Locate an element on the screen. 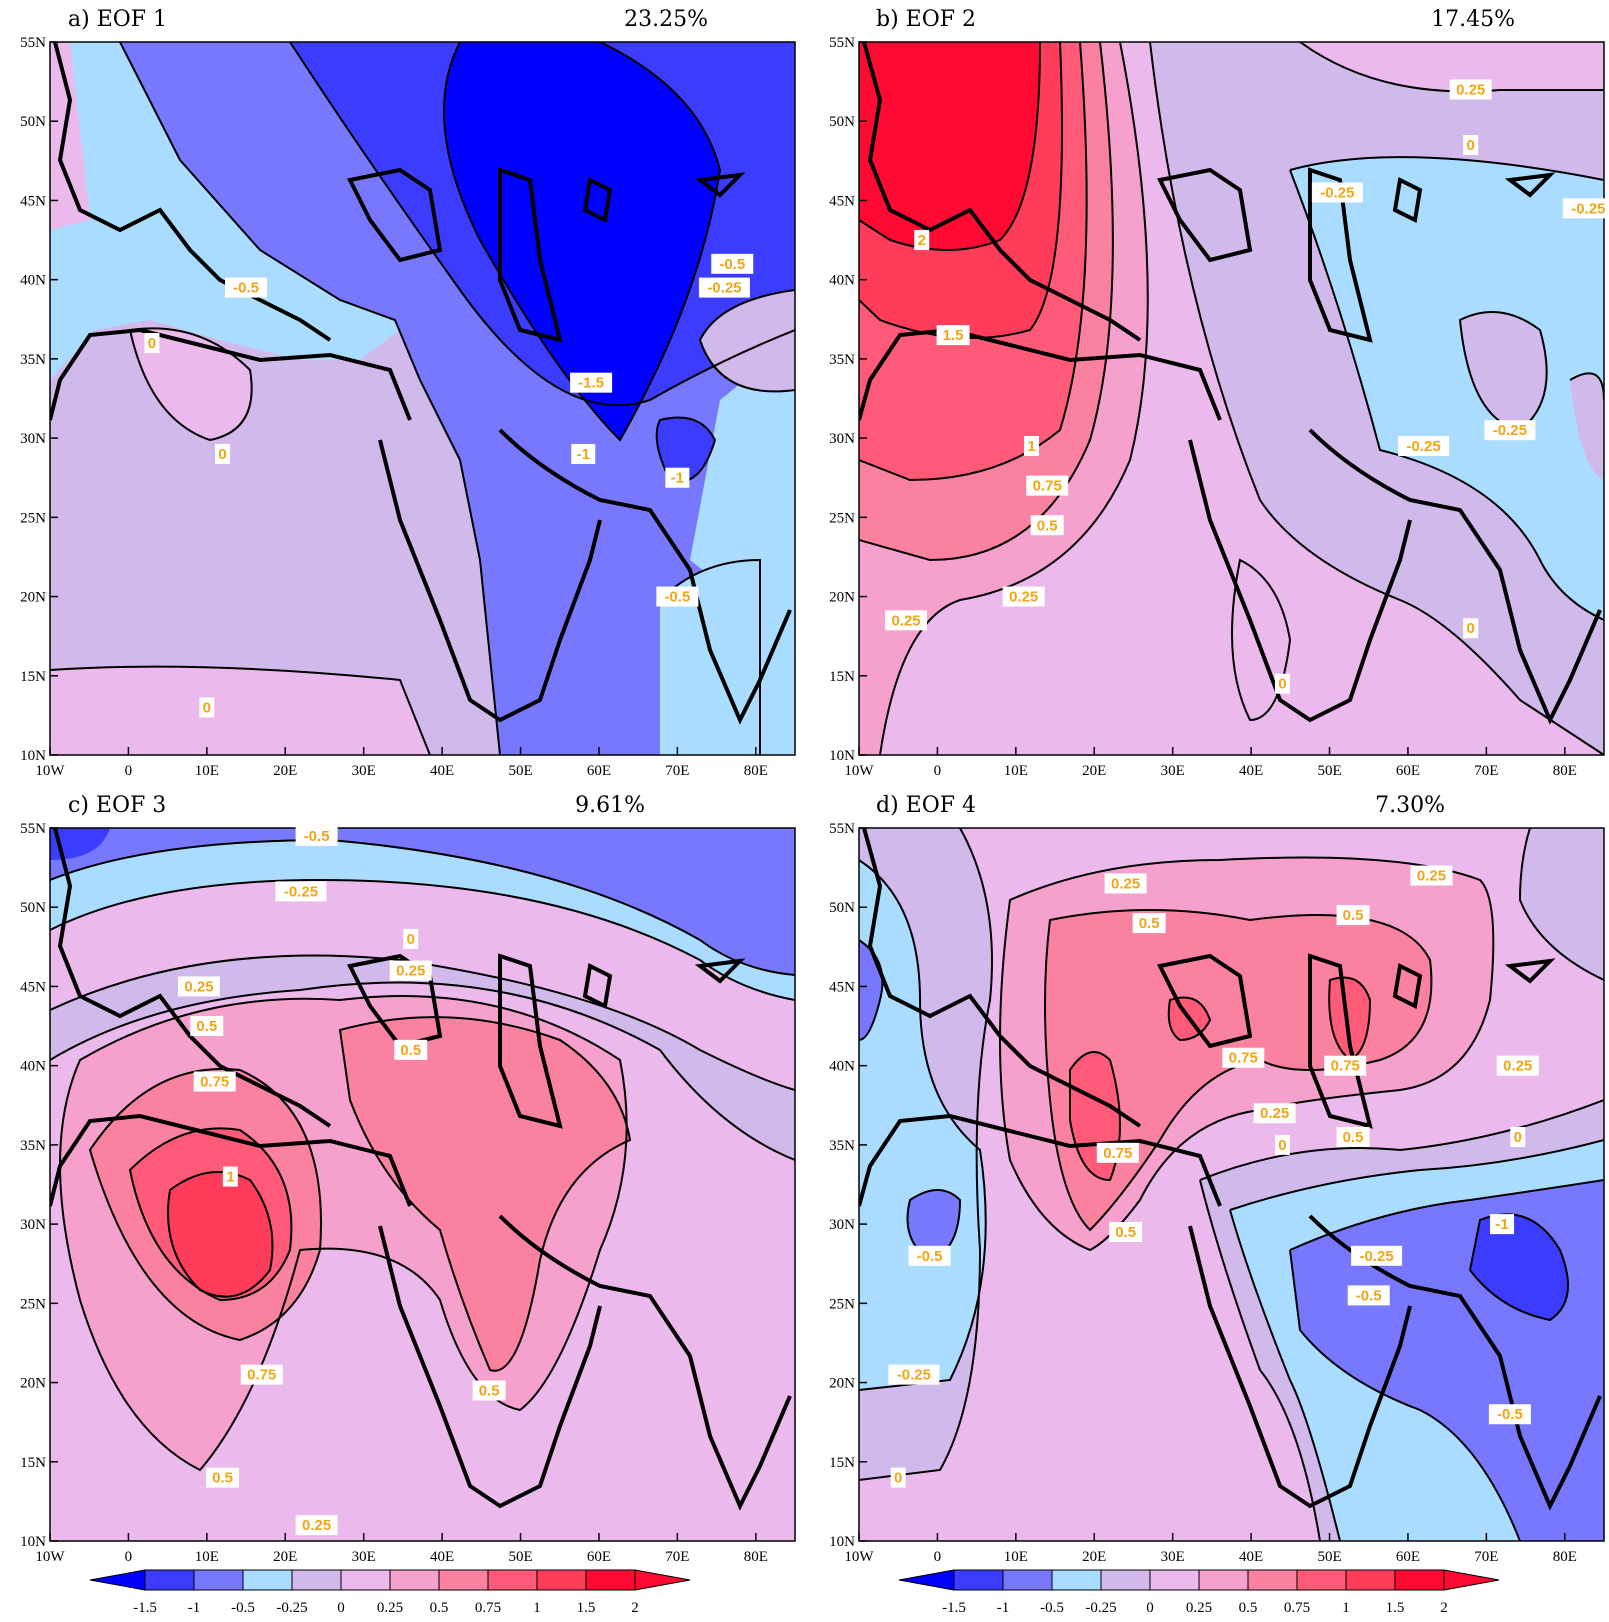 This screenshot has height=1622, width=1609. contour-label: 1 is located at coordinates (230, 1177).